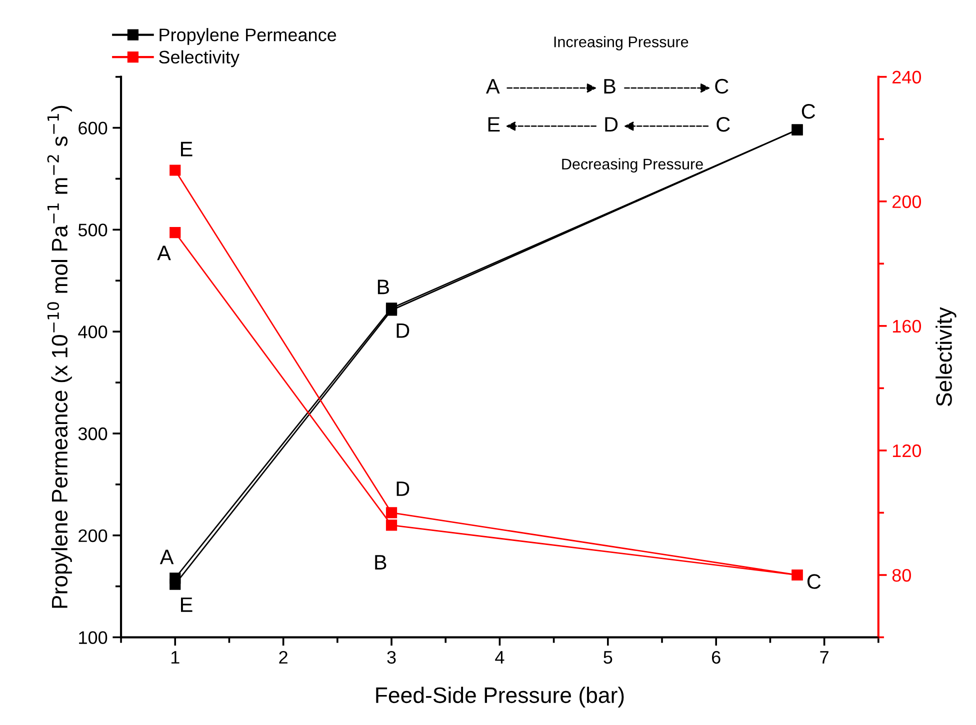 The width and height of the screenshot is (976, 725). What do you see at coordinates (248, 36) in the screenshot?
I see `legend-label: Propylene Permeance` at bounding box center [248, 36].